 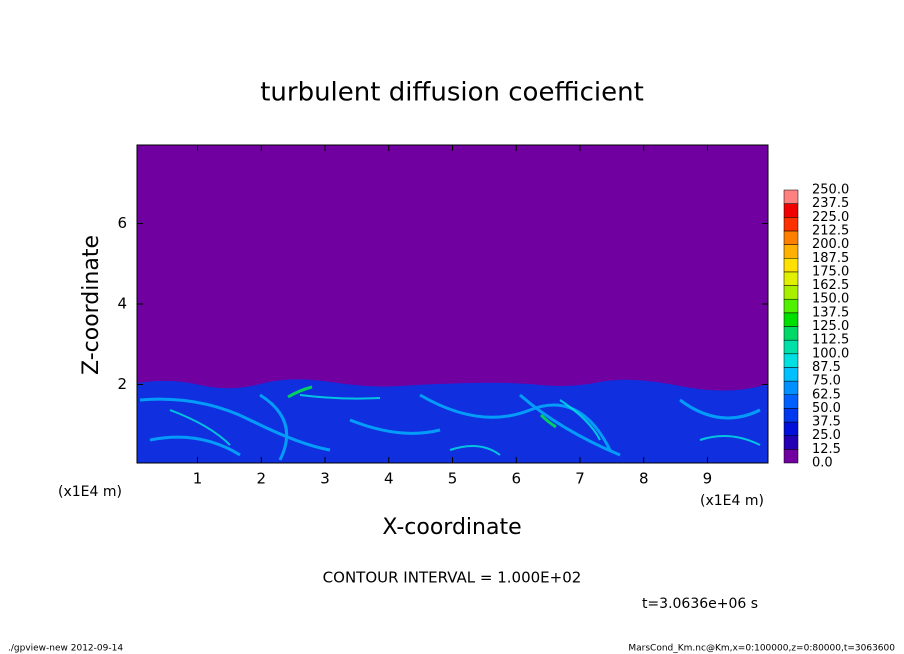 I want to click on x-tick-label: 3, so click(x=325, y=479).